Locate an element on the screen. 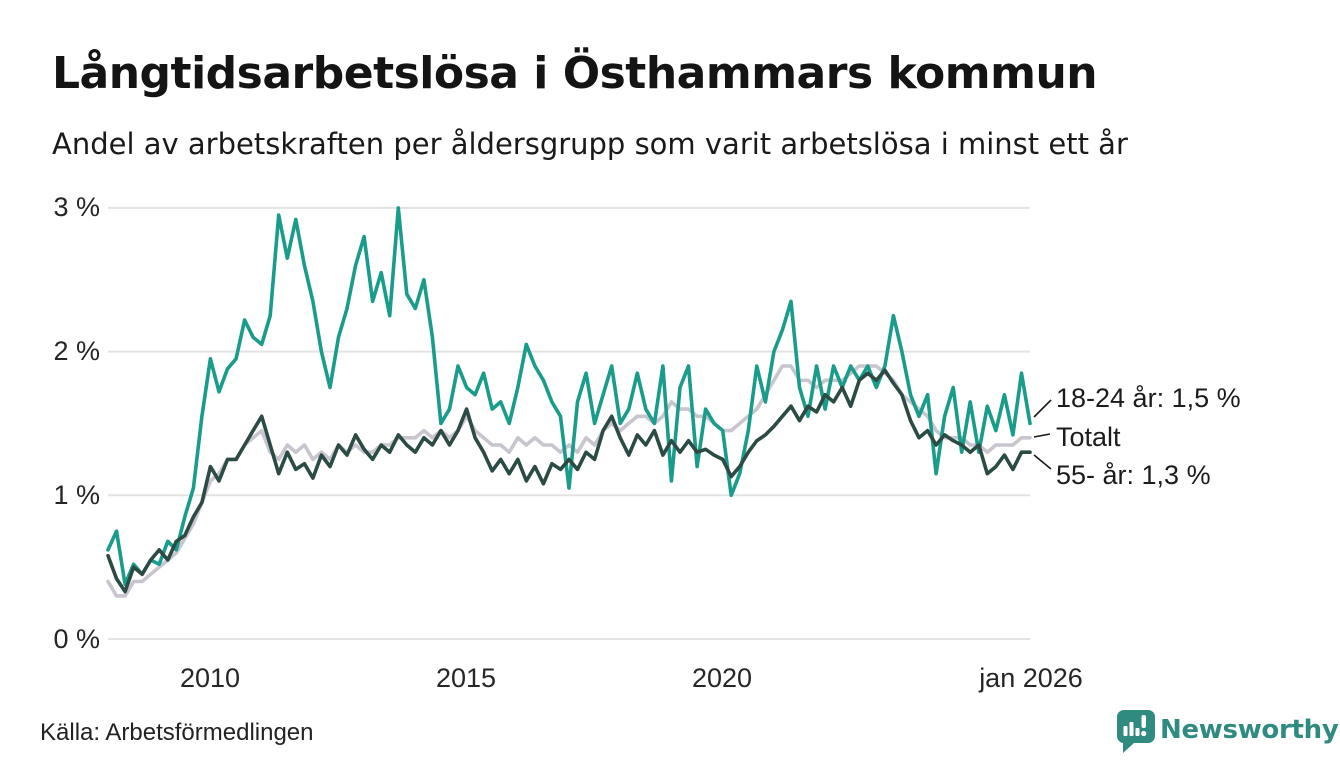  legend-connectors is located at coordinates (1042, 434).